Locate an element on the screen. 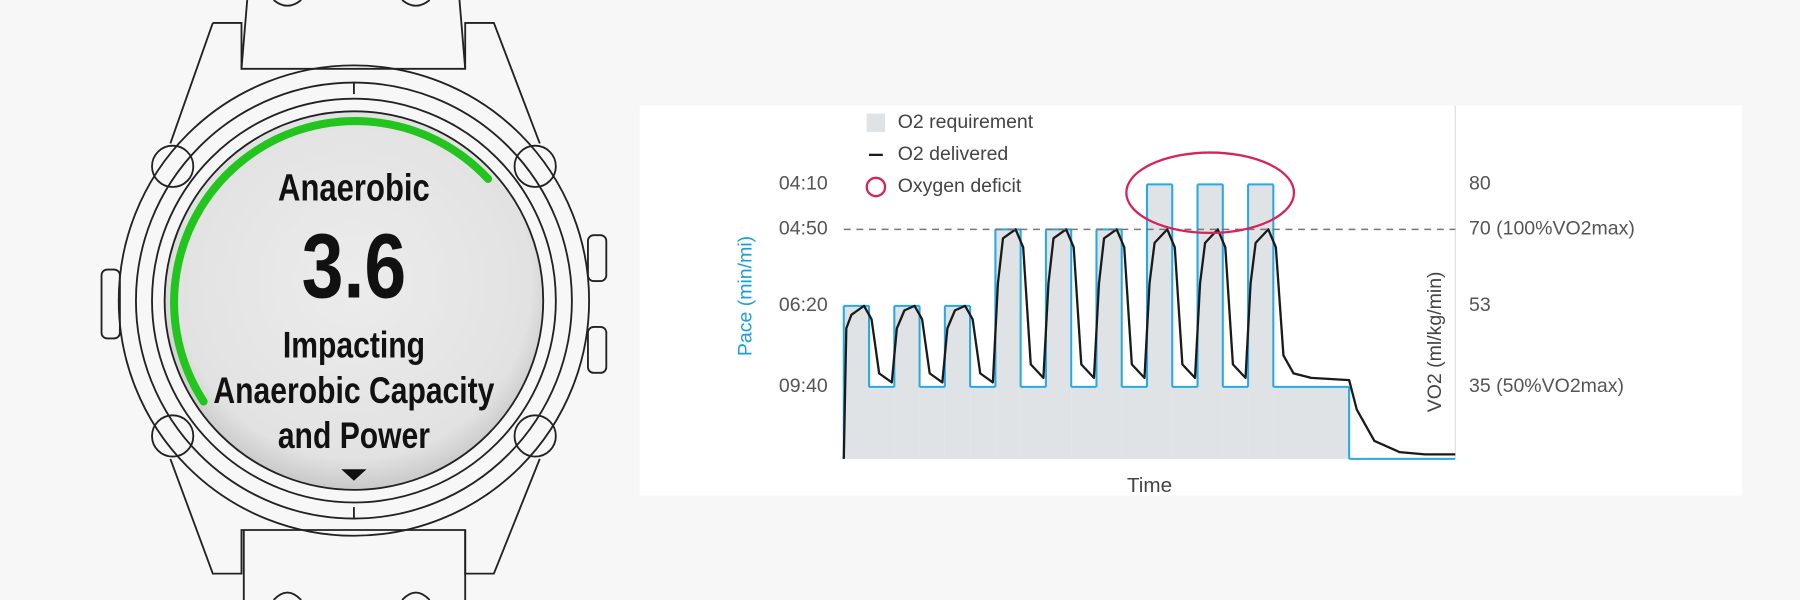 The height and width of the screenshot is (600, 1800). watch-title: Anaerobic is located at coordinates (354, 189).